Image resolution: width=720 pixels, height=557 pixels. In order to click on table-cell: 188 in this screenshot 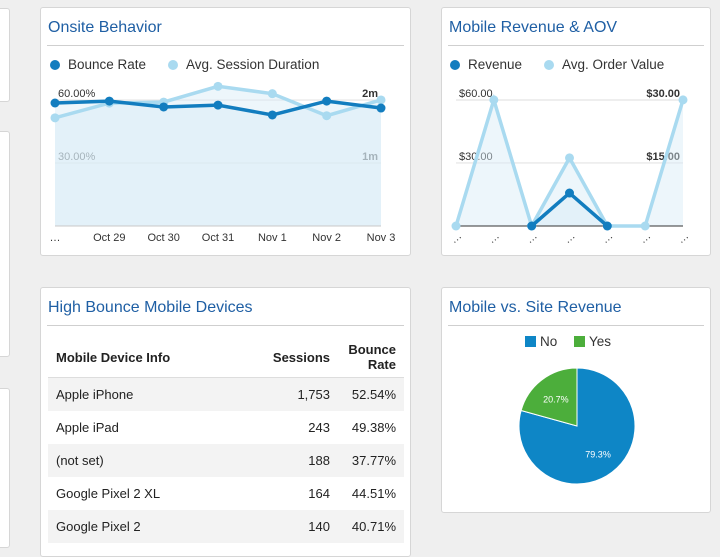, I will do `click(290, 460)`.